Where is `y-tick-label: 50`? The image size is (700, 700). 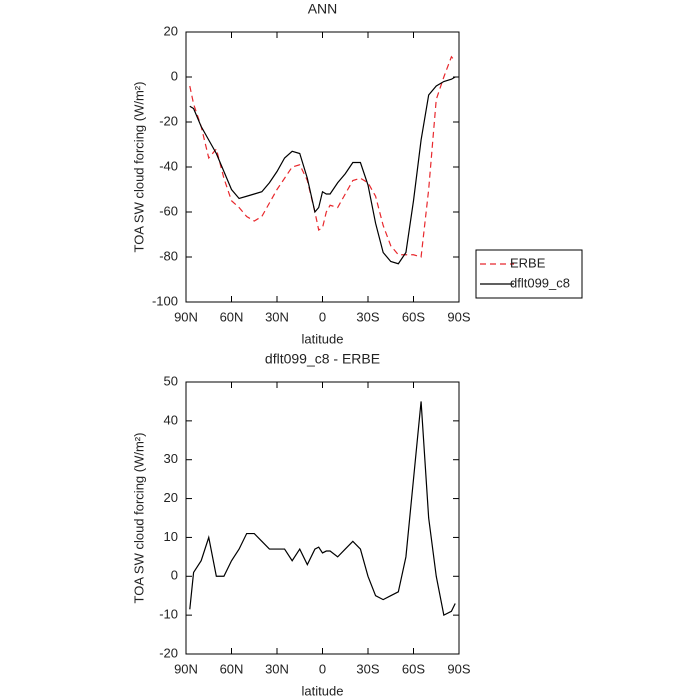 y-tick-label: 50 is located at coordinates (171, 380).